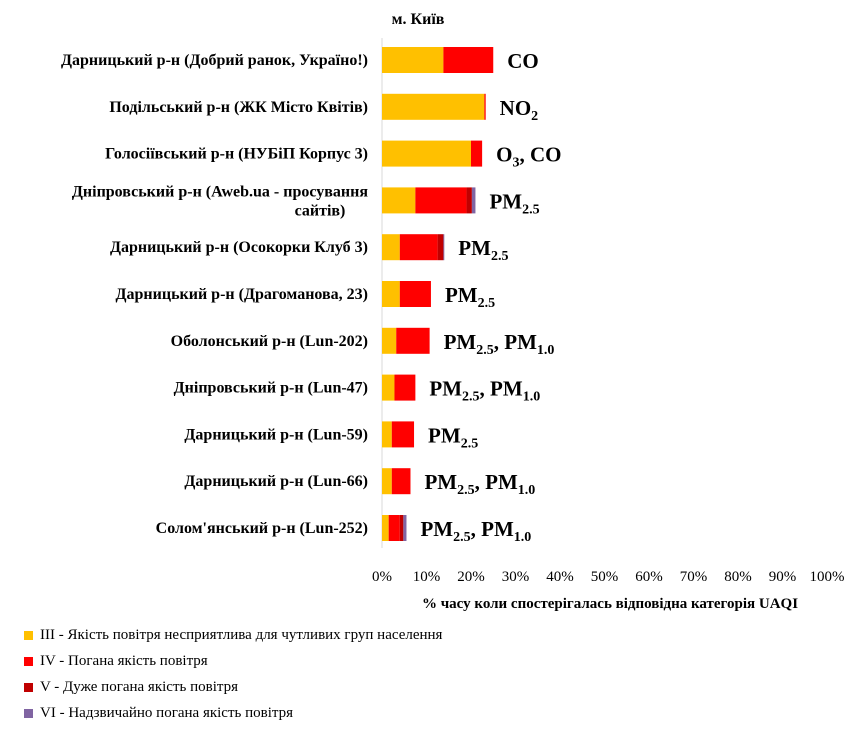 This screenshot has width=862, height=737. I want to click on legend-label: V - Дуже погана якість повітря, so click(139, 686).